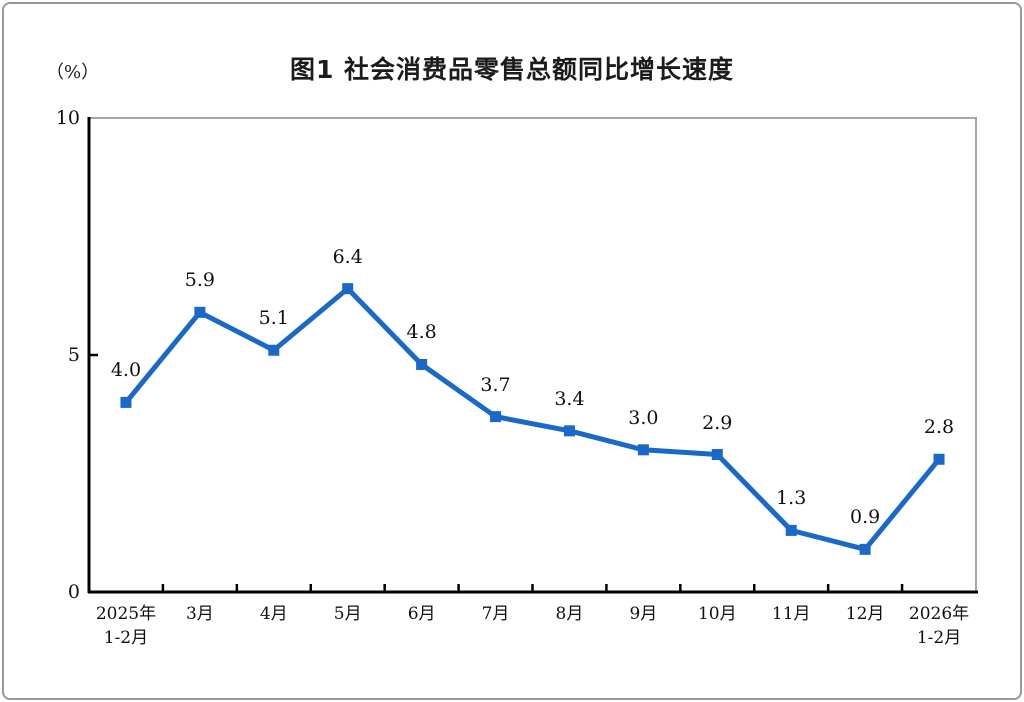  Describe the element at coordinates (569, 614) in the screenshot. I see `x-category-label: 8月` at that location.